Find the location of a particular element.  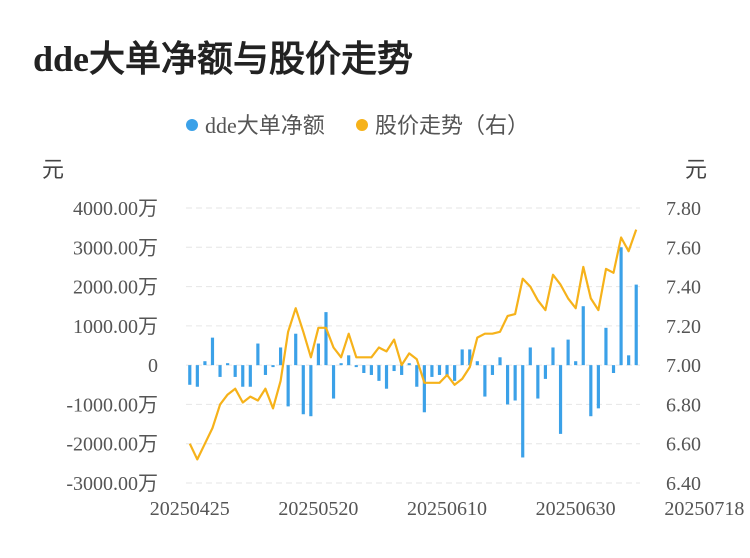

right-tick-label: 7.00 is located at coordinates (683, 366).